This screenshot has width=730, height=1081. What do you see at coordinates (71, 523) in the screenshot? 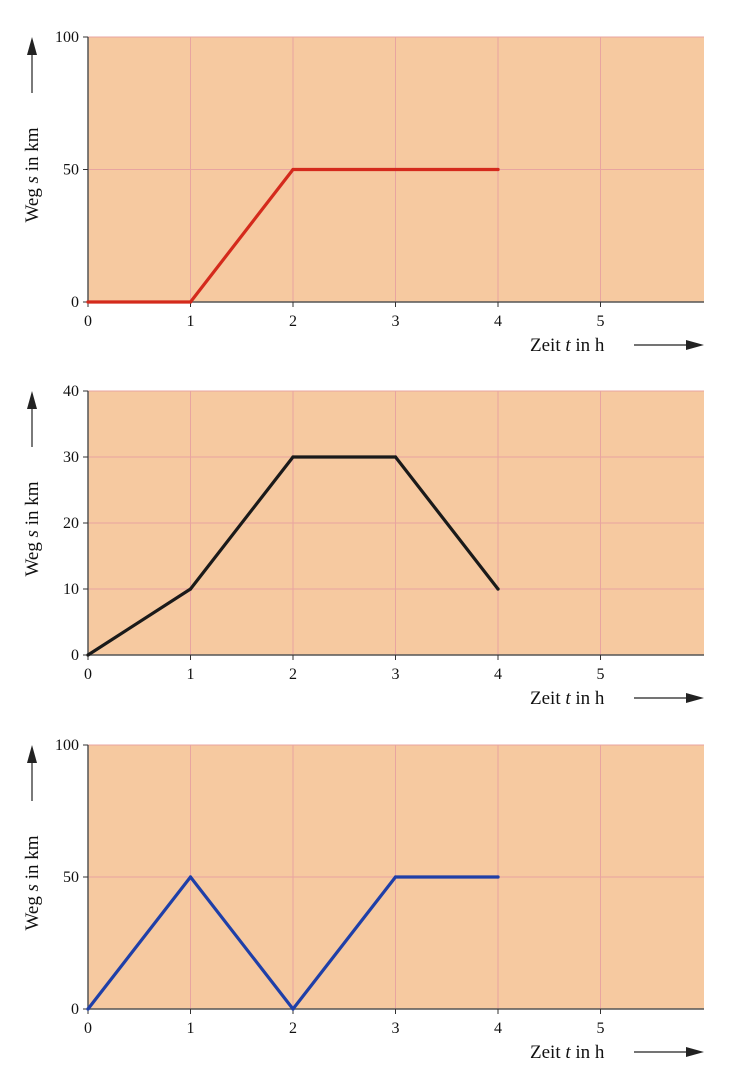
I see `y-tick-label: 20` at bounding box center [71, 523].